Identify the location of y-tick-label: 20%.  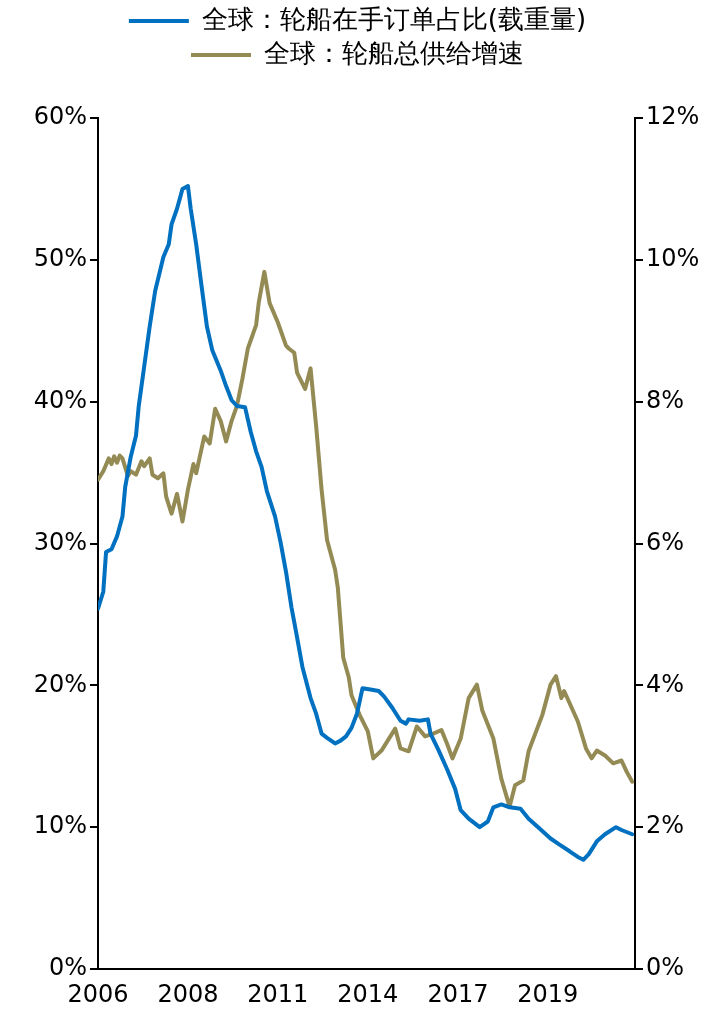
(60, 683).